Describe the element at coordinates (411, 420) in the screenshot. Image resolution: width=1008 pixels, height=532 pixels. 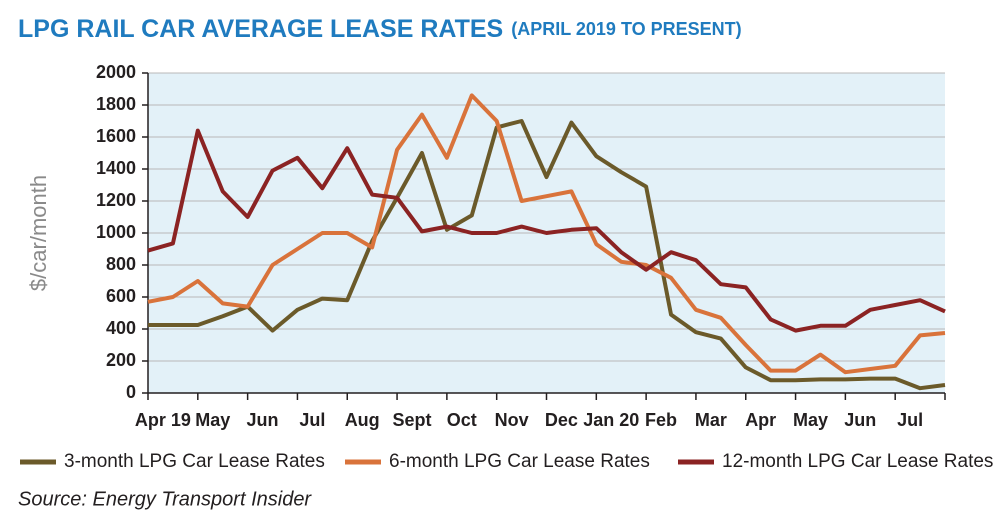
I see `x-tick-label: Sept` at that location.